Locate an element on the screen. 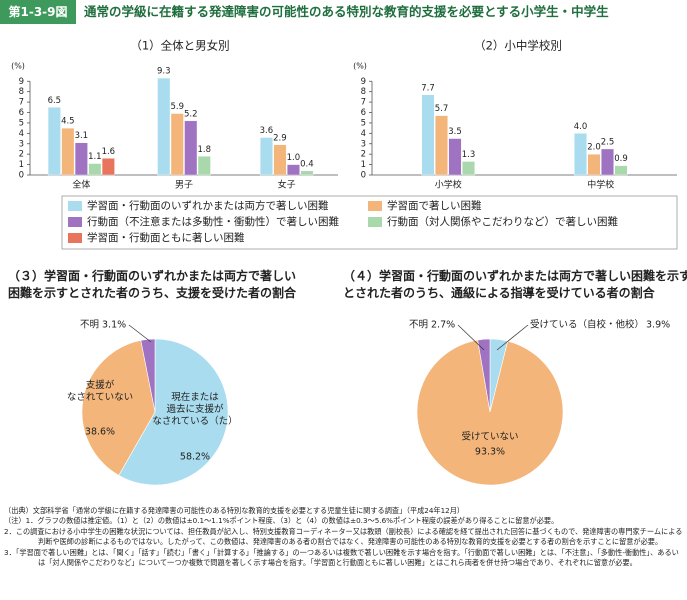 The width and height of the screenshot is (687, 600). x-tick-label: 中学校 is located at coordinates (600, 185).